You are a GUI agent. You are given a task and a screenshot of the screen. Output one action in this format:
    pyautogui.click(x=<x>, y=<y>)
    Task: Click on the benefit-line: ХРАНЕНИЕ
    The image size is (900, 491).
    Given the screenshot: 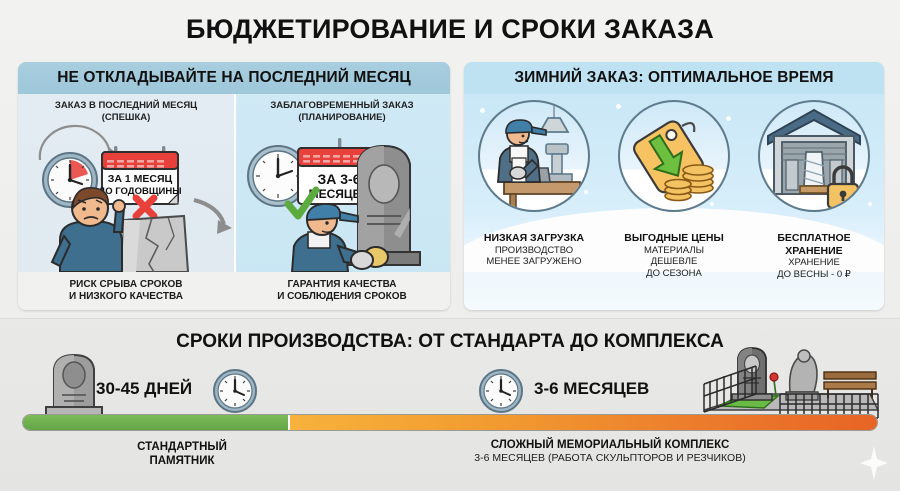 What is the action you would take?
    pyautogui.click(x=814, y=262)
    